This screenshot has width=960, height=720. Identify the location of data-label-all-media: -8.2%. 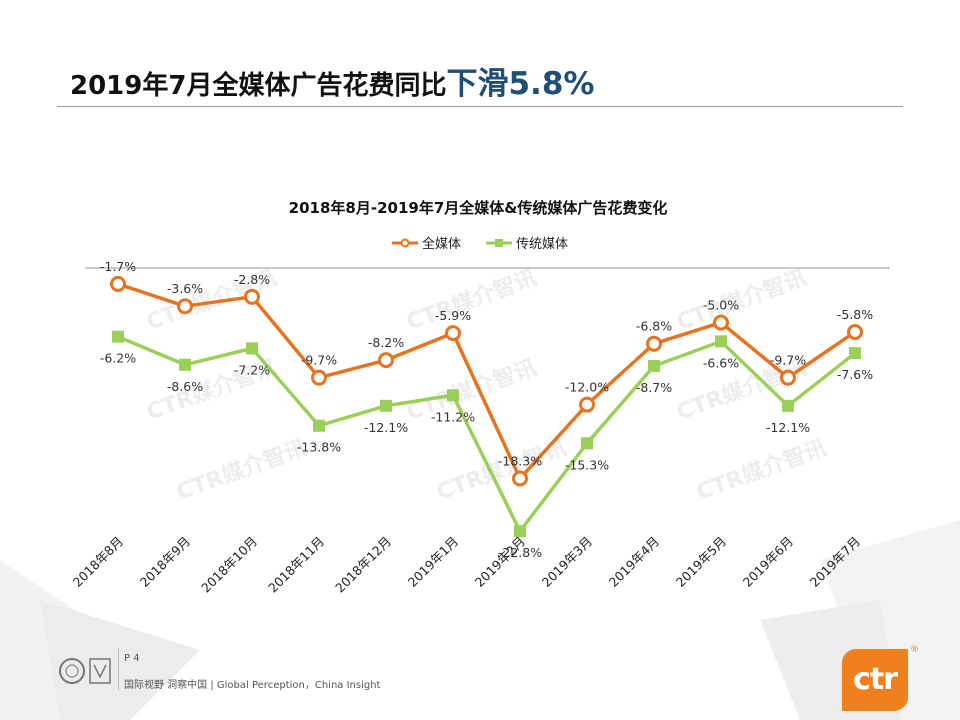
(386, 342).